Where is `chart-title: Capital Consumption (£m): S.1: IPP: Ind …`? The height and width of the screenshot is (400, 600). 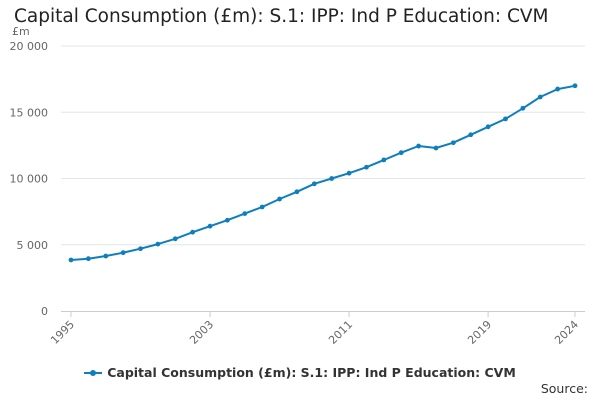
chart-title: Capital Consumption (£m): S.1: IPP: Ind … is located at coordinates (281, 16).